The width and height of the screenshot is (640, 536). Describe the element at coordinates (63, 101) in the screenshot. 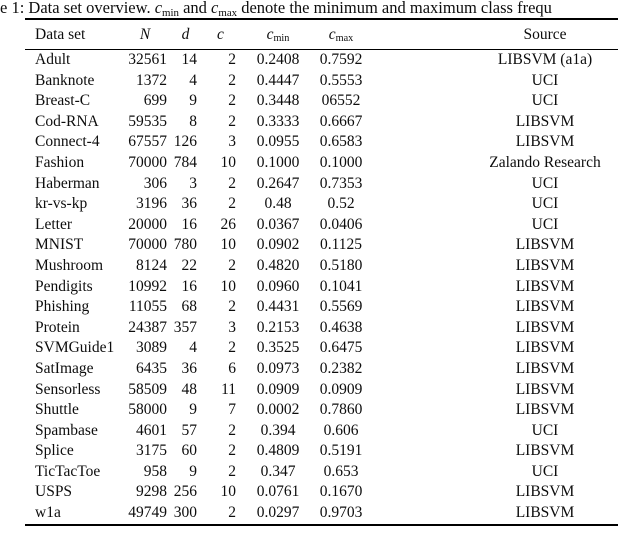

I see `cell-dataset-name: Breast-C` at that location.